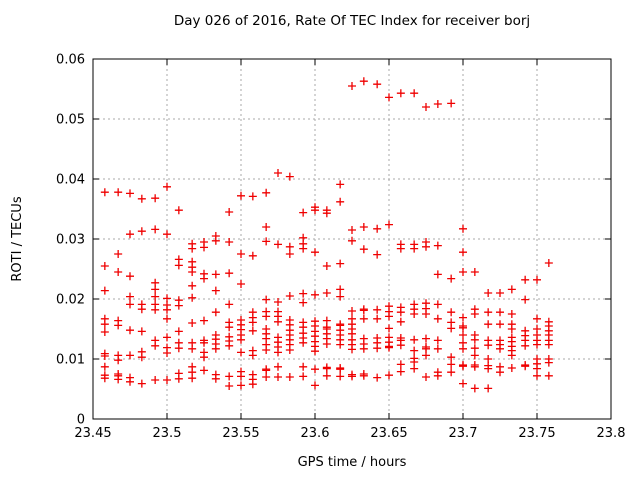 The image size is (640, 480). I want to click on y-axis-label: ROTI / TECUs, so click(17, 238).